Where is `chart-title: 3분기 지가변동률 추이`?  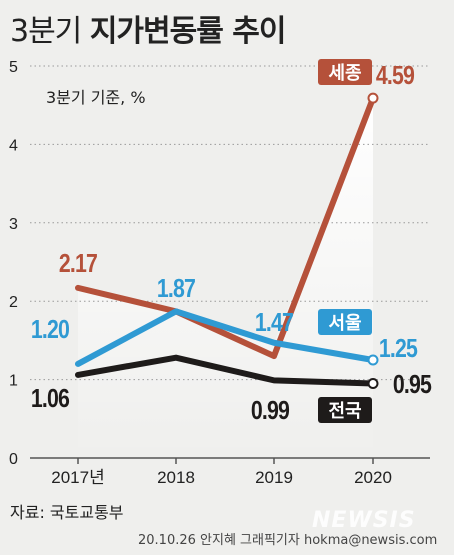
chart-title: 3분기 지가변동률 추이 is located at coordinates (148, 28).